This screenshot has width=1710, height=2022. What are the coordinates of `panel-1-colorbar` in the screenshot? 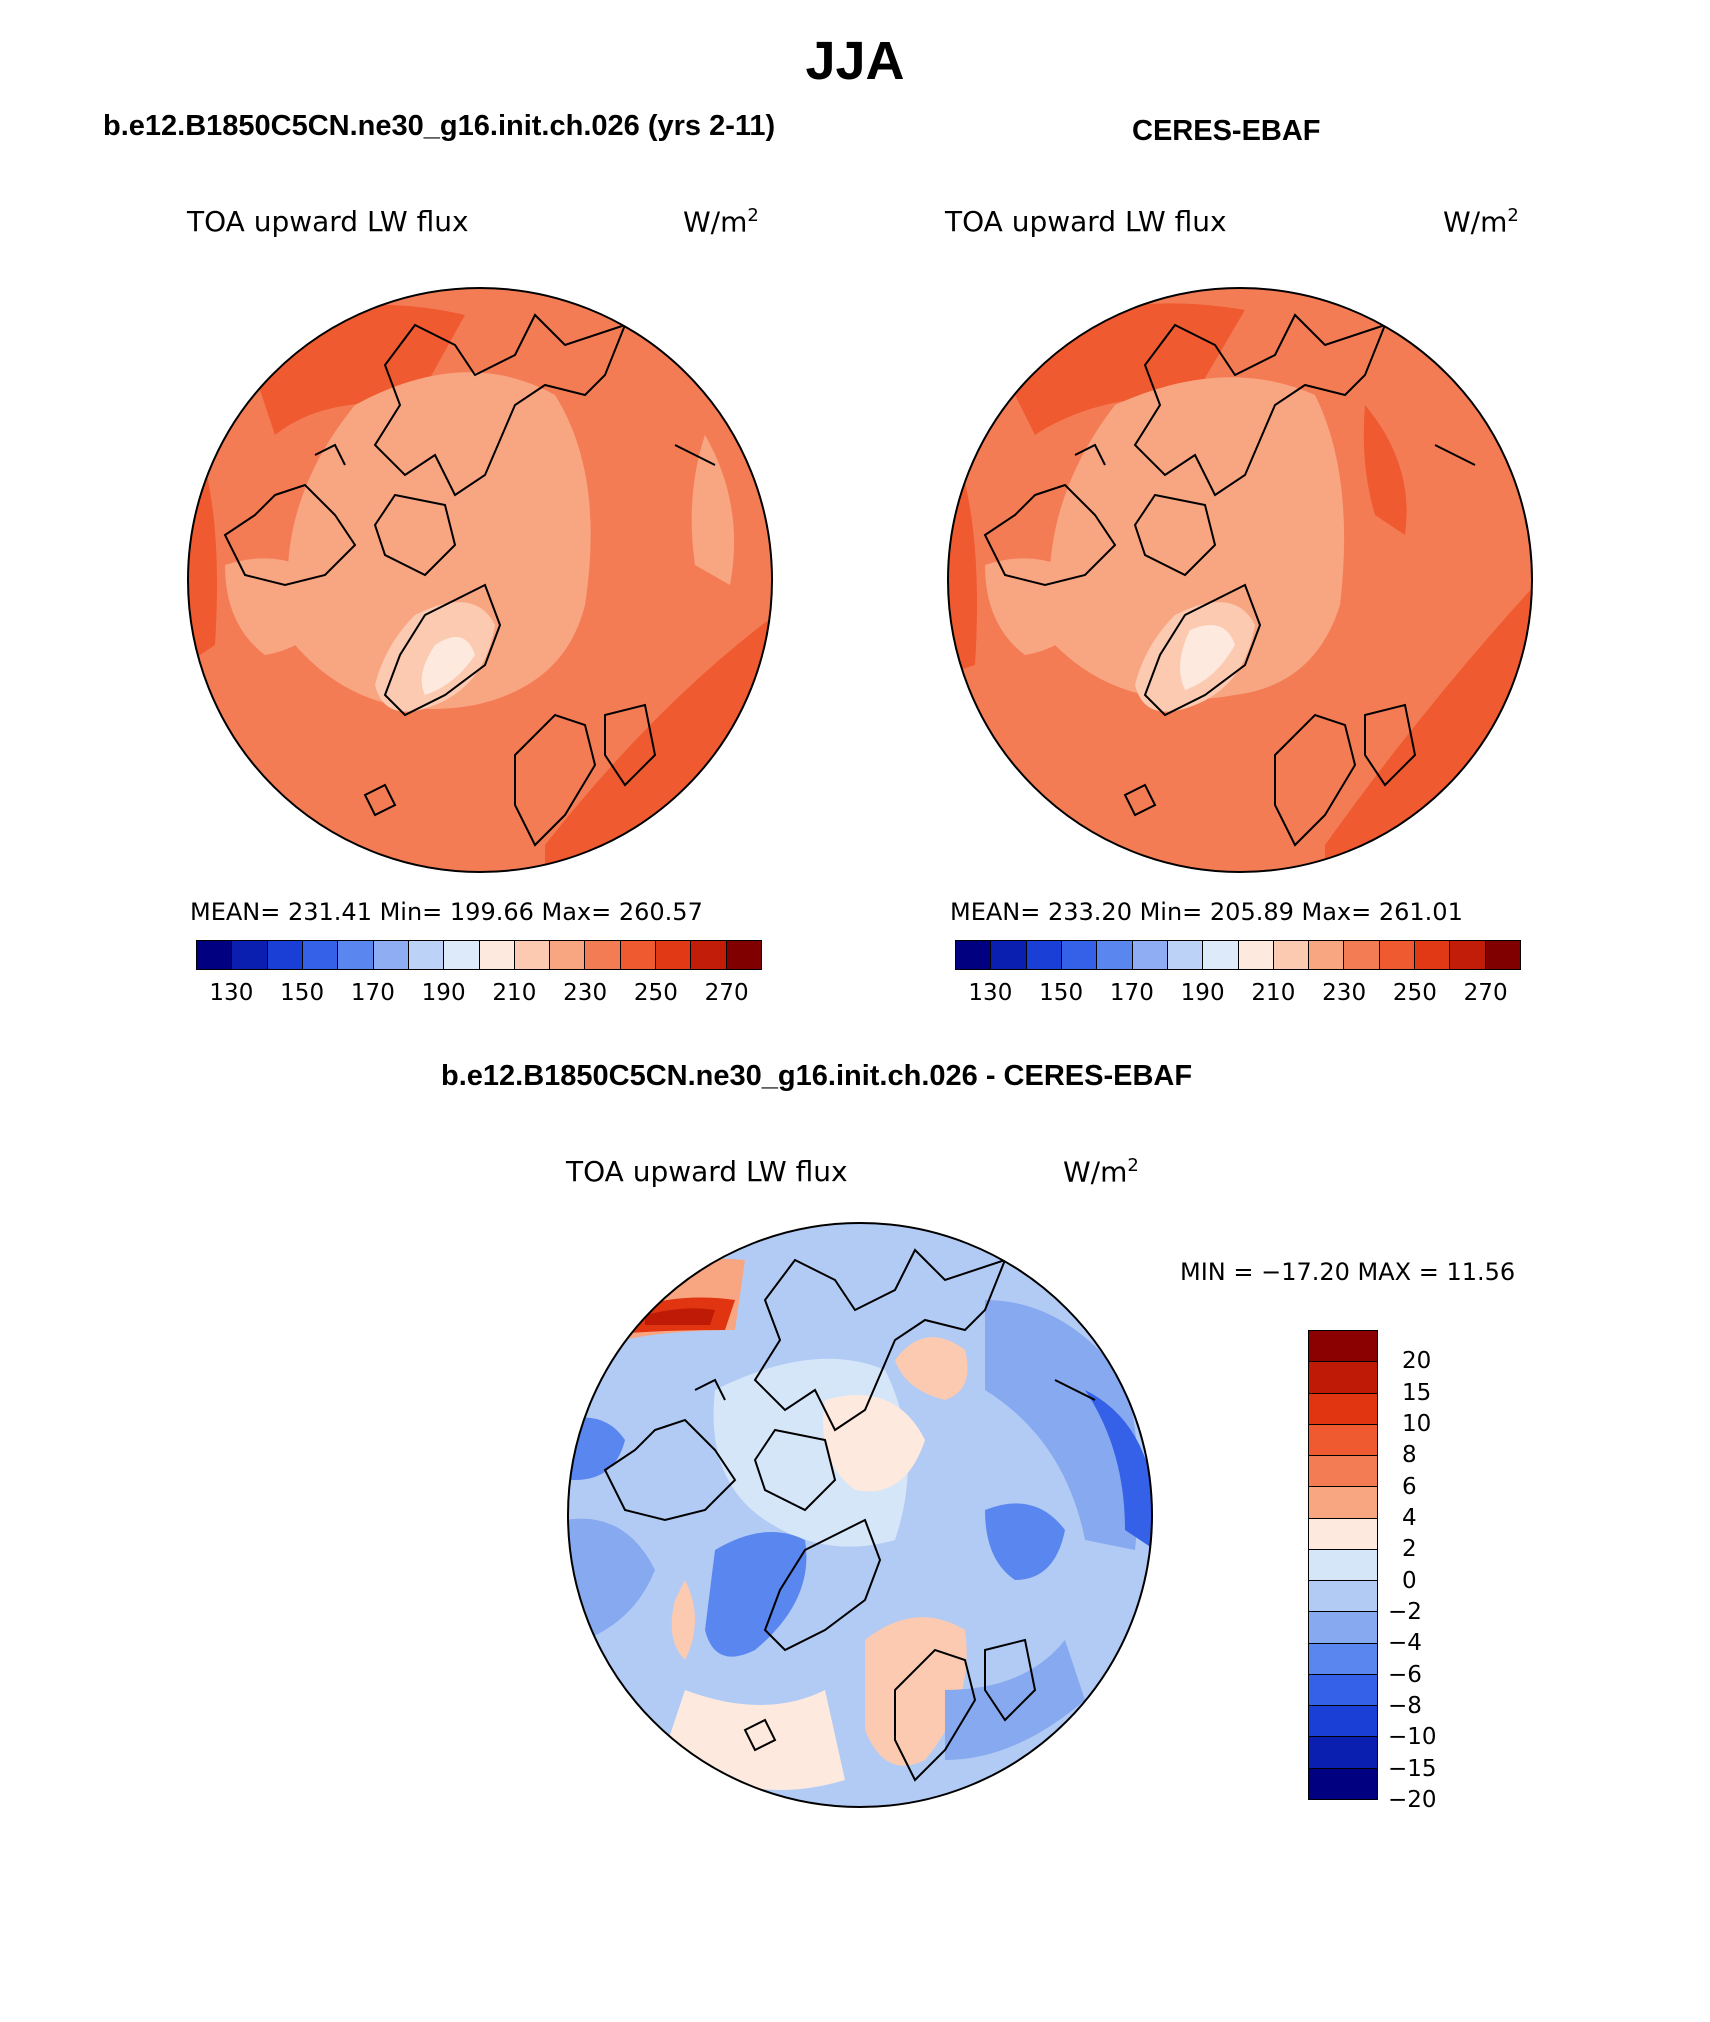 It's located at (479, 955).